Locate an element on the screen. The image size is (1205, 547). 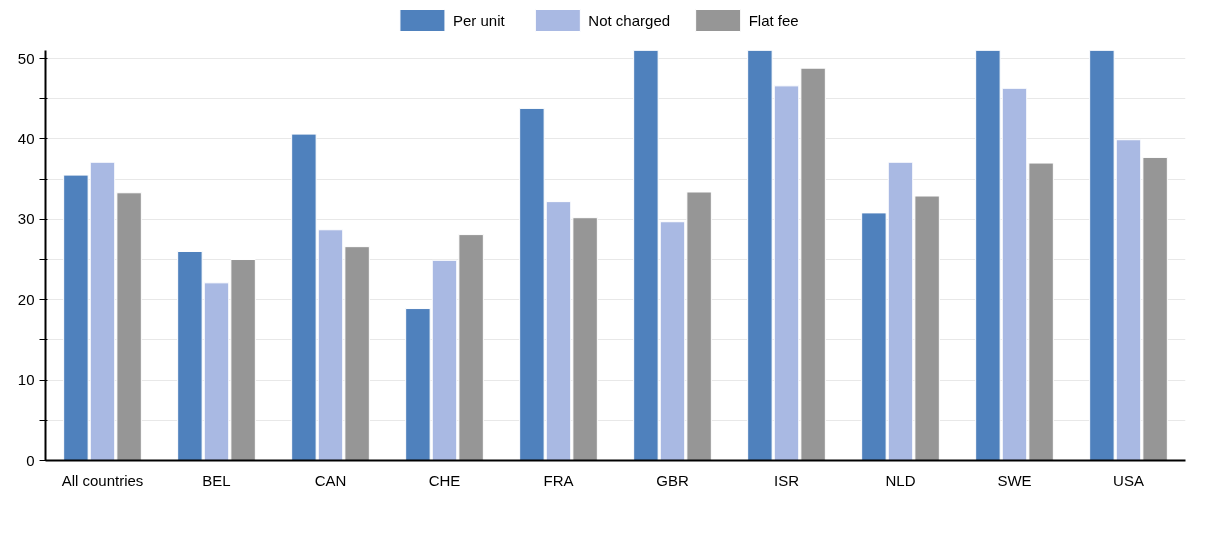
y-tick-label: 20 is located at coordinates (26, 299).